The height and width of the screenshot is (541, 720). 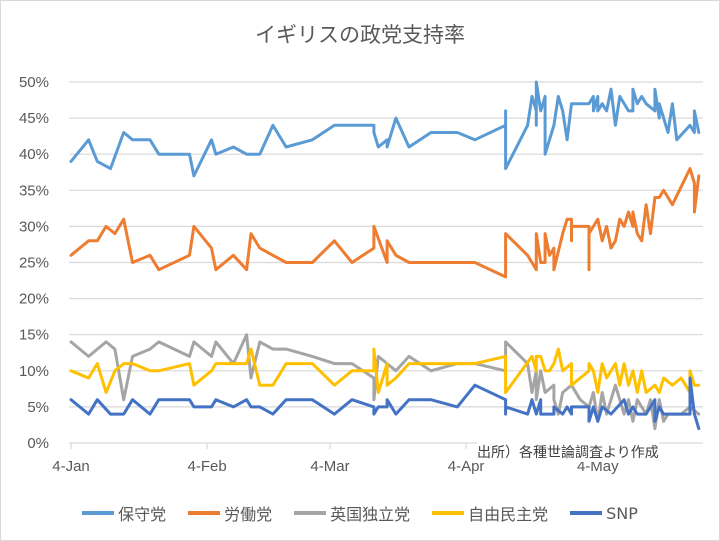 What do you see at coordinates (329, 466) in the screenshot?
I see `x-tick-label: 4-Mar` at bounding box center [329, 466].